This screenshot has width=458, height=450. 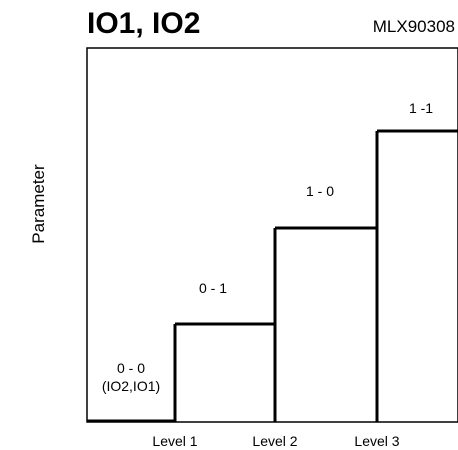 I want to click on product-code: MLX90308, so click(x=414, y=26).